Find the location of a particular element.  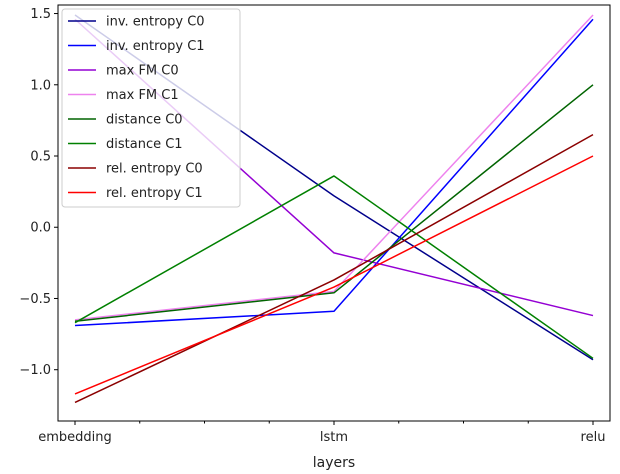

legend-label: distance C1 is located at coordinates (144, 144).